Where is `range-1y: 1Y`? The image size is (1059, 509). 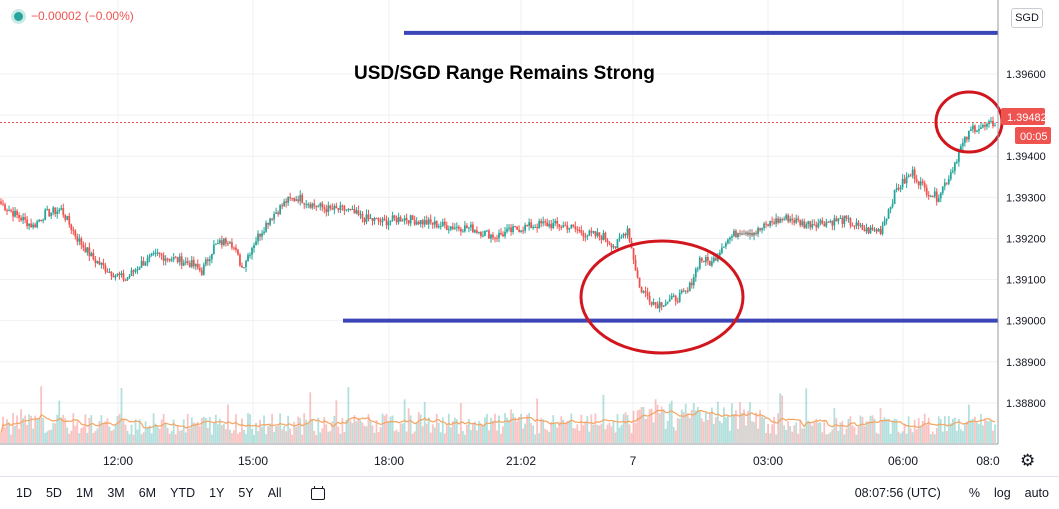
range-1y: 1Y is located at coordinates (217, 493).